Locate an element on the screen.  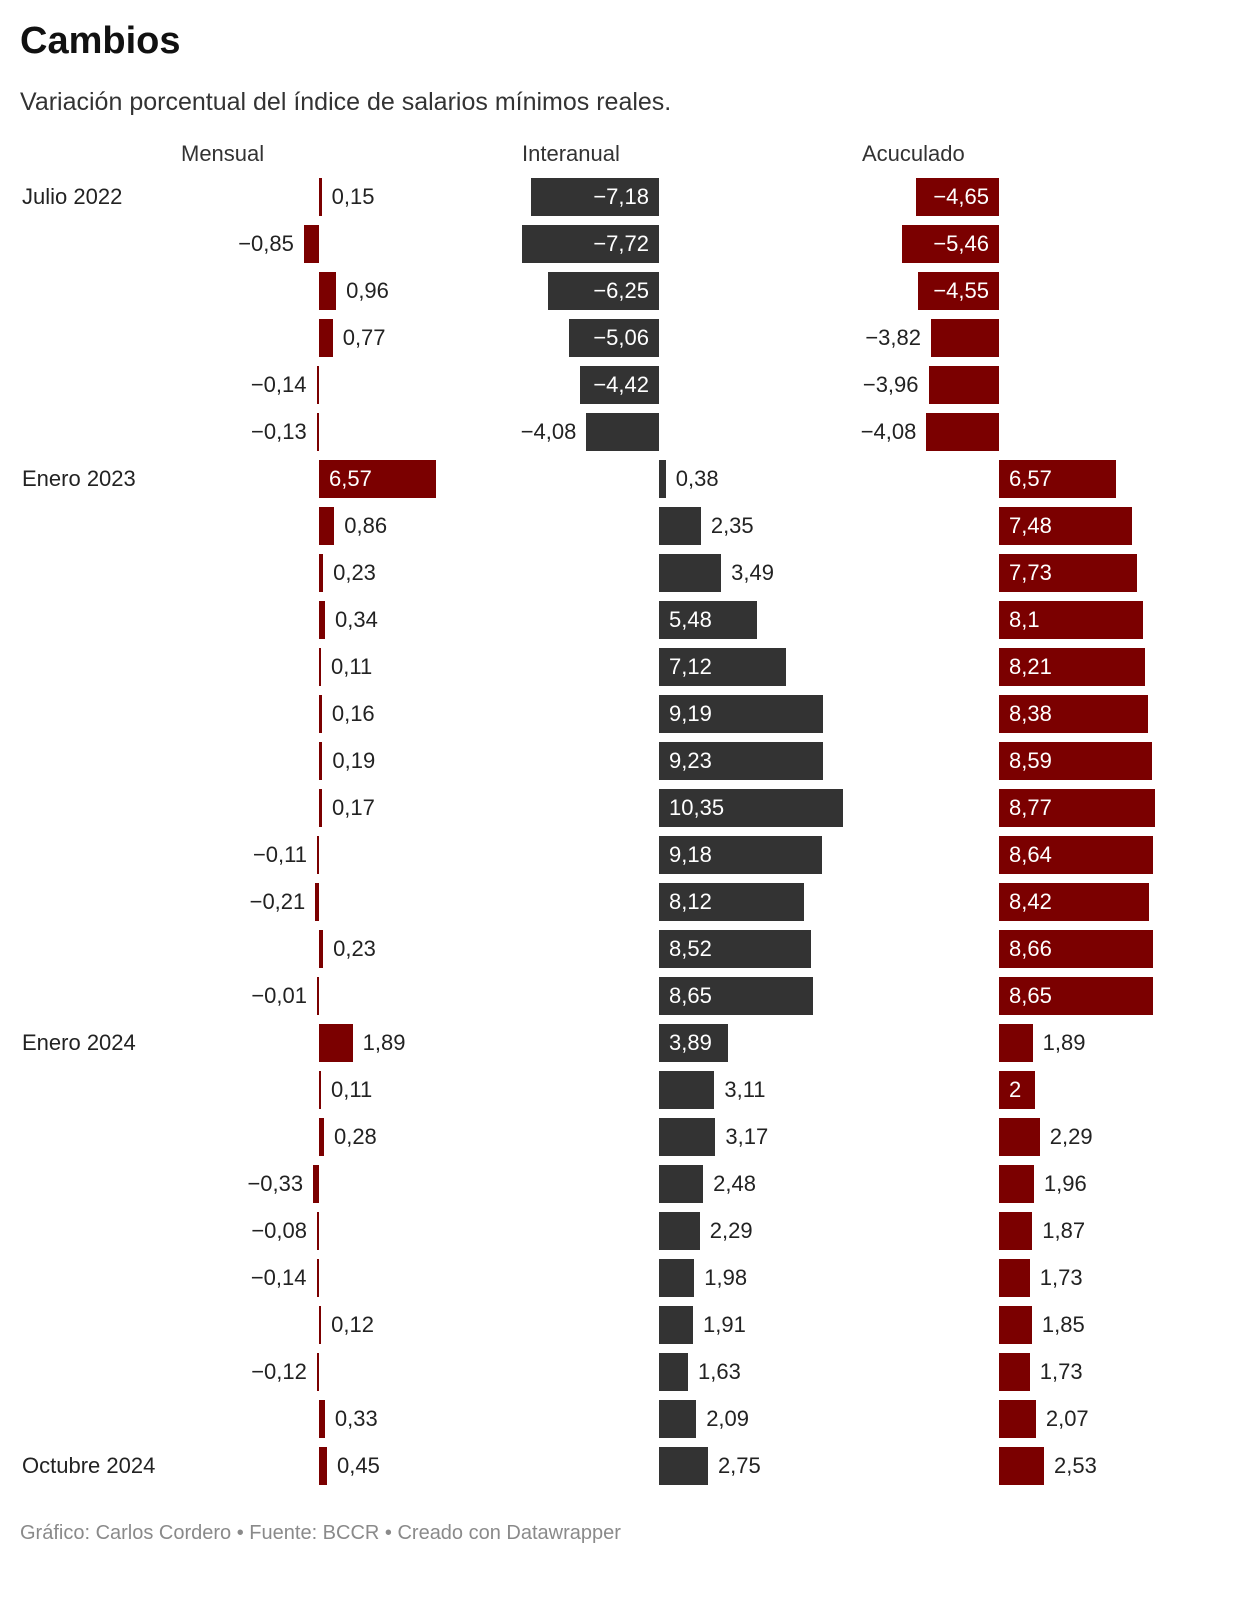
data-label: 7,48 is located at coordinates (1030, 525).